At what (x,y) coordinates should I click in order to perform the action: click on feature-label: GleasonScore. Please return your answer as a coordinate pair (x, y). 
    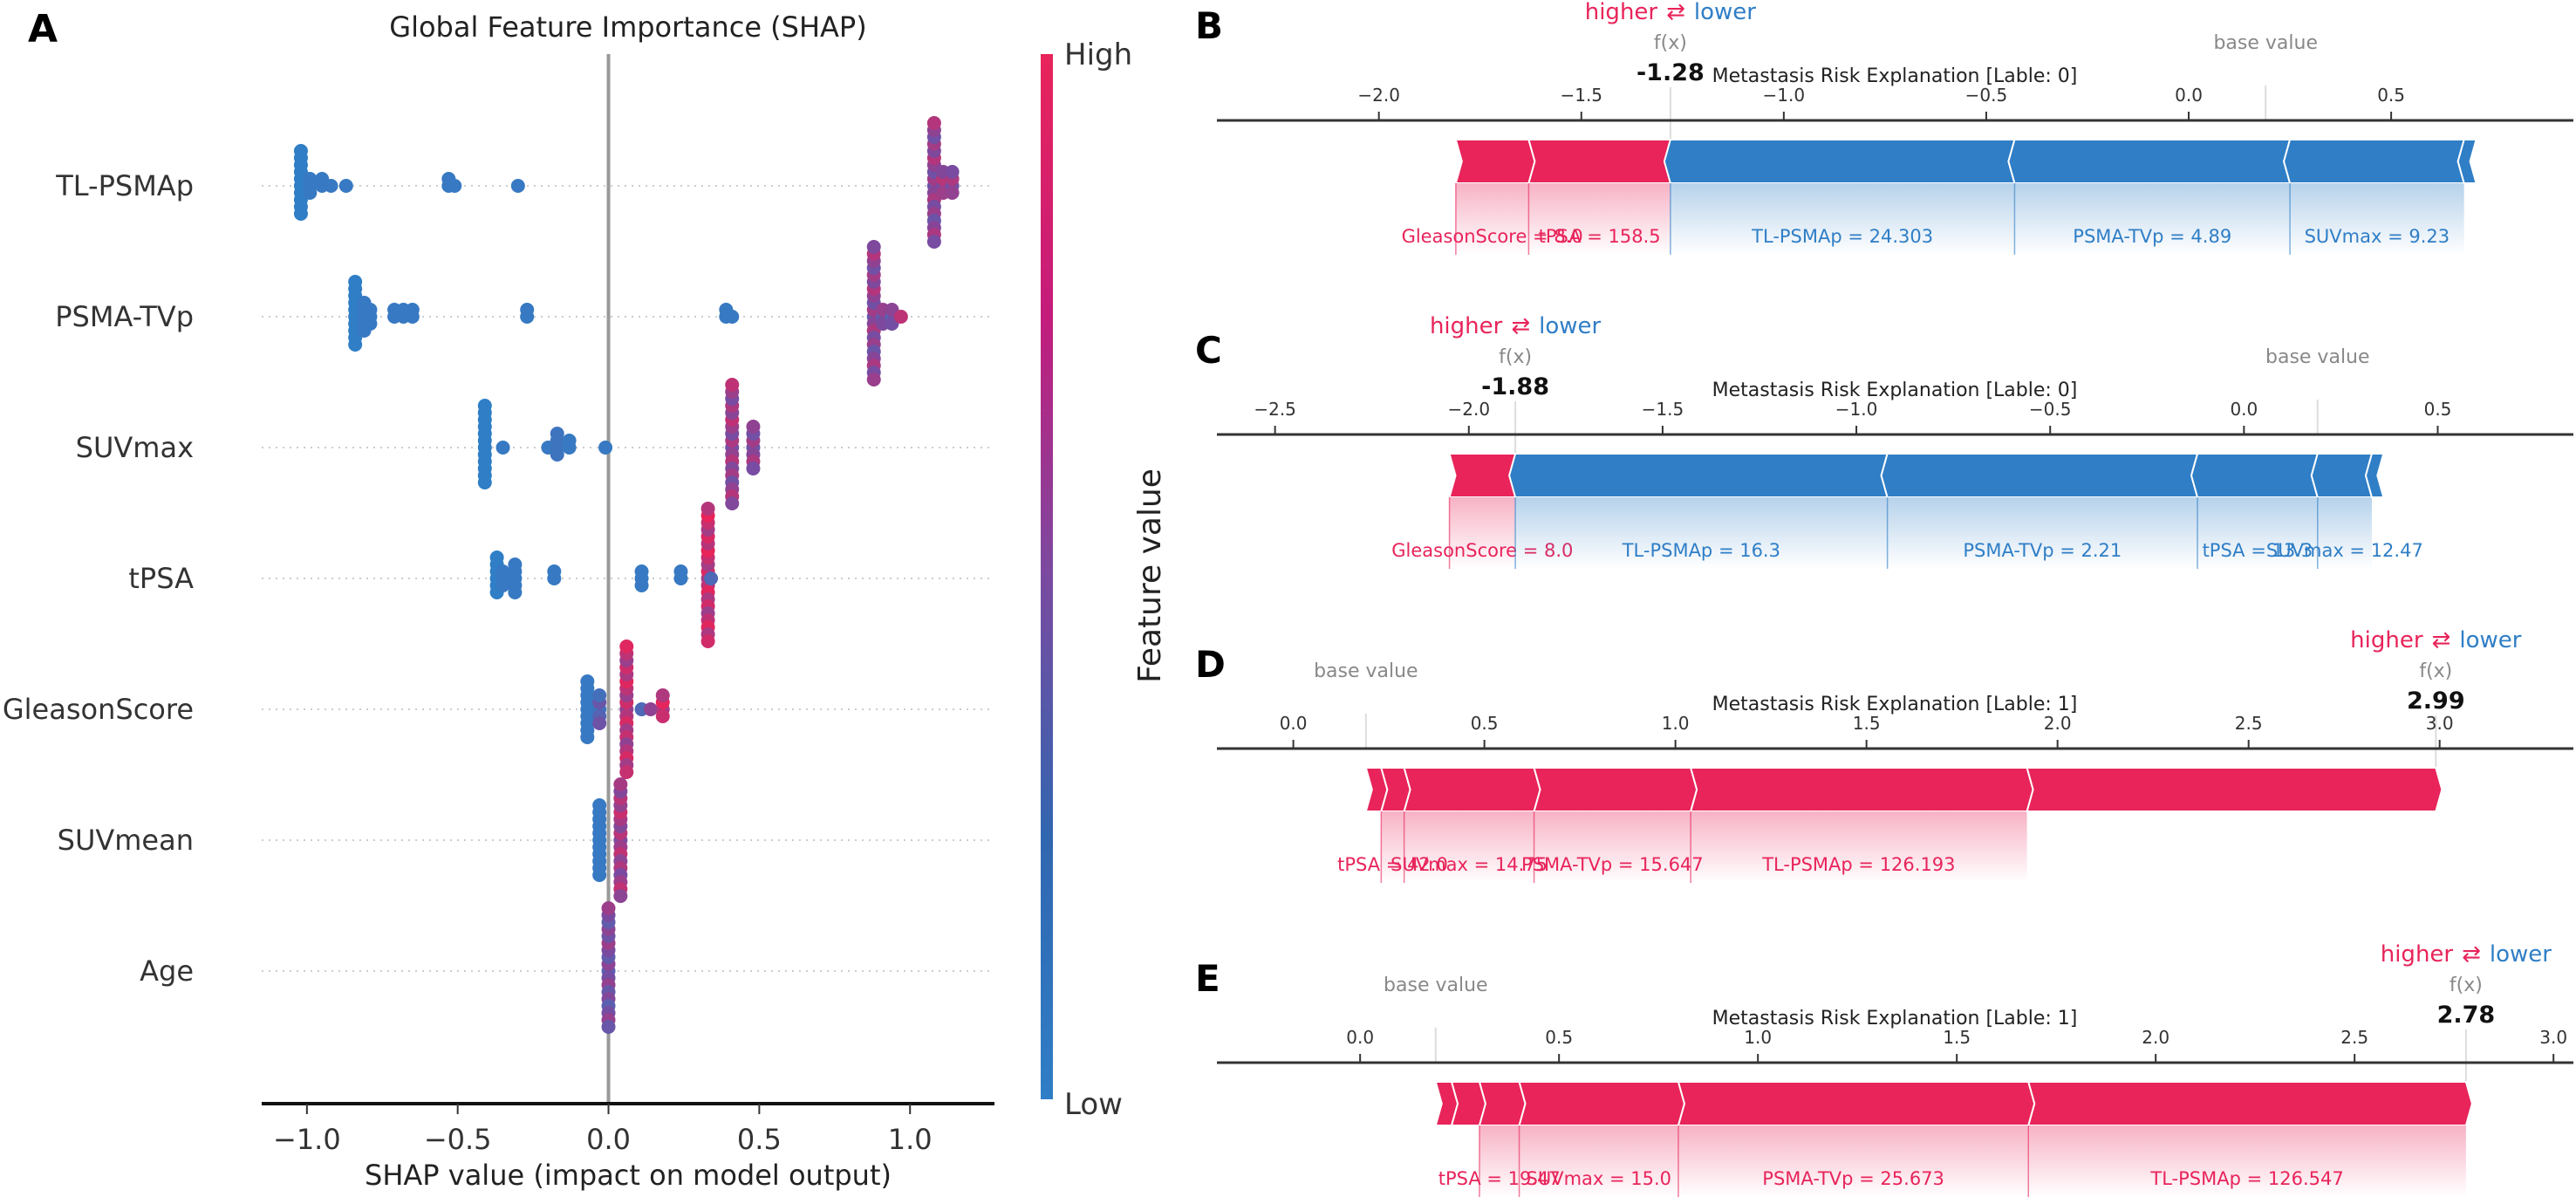
    Looking at the image, I should click on (98, 709).